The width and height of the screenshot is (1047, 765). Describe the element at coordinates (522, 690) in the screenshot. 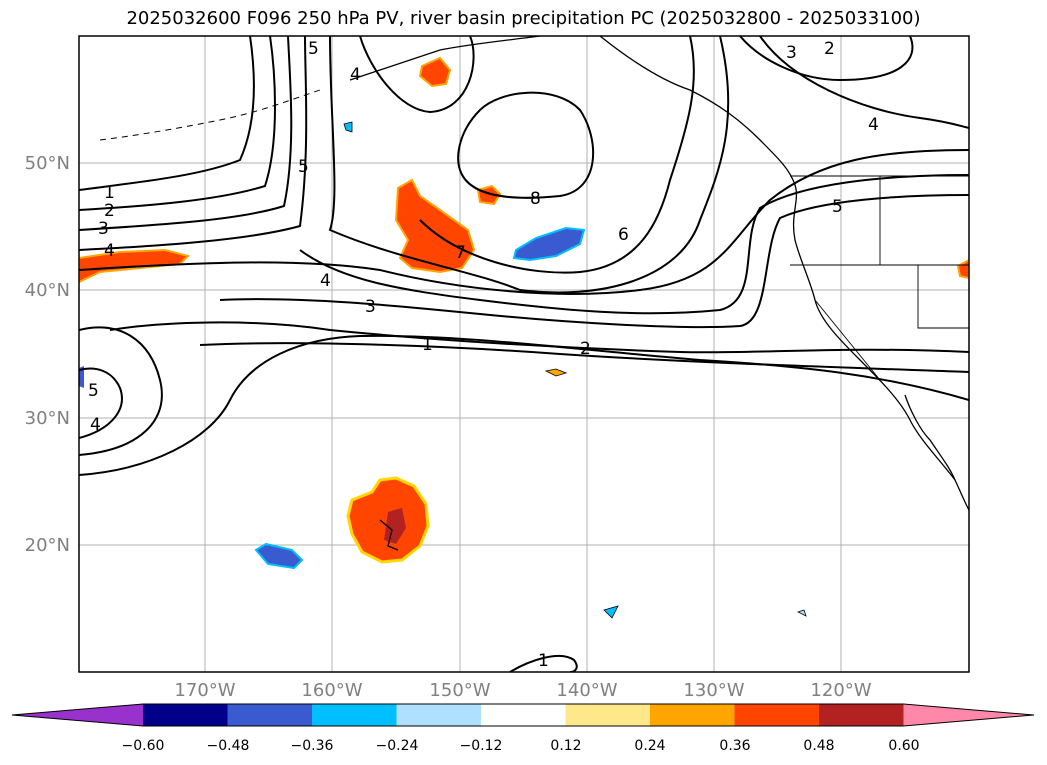

I see `longitude-labels: 170°W 160°W 150°W 140°W 130°W 120°W` at that location.